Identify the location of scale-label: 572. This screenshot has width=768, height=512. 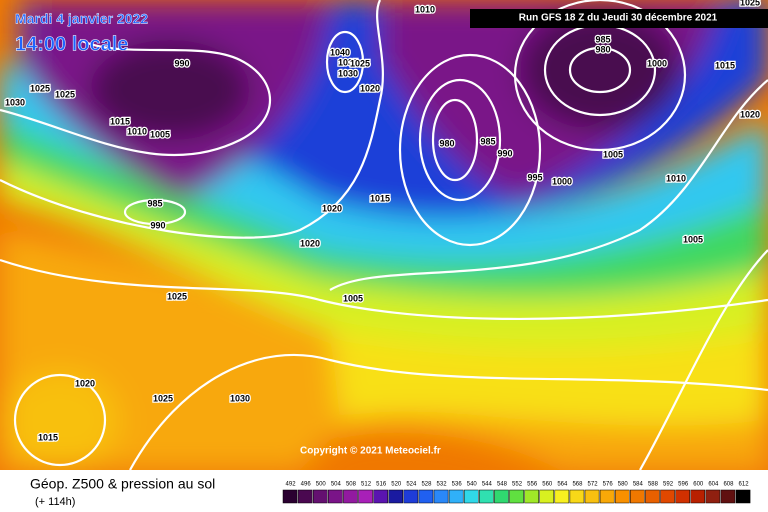
(593, 485).